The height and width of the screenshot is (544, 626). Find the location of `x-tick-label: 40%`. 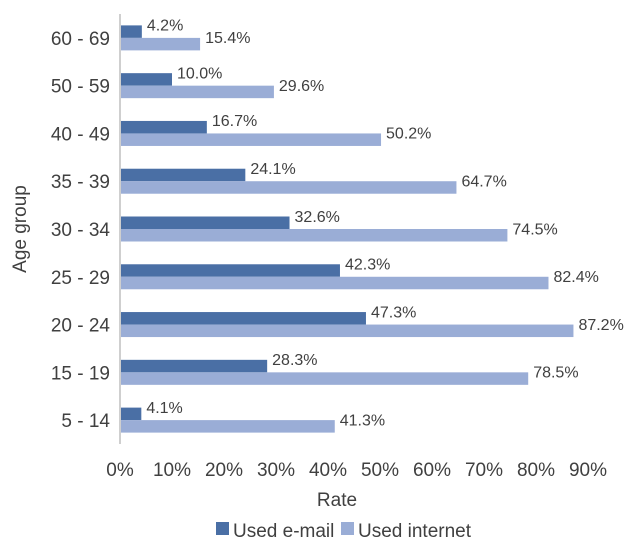

x-tick-label: 40% is located at coordinates (328, 470).